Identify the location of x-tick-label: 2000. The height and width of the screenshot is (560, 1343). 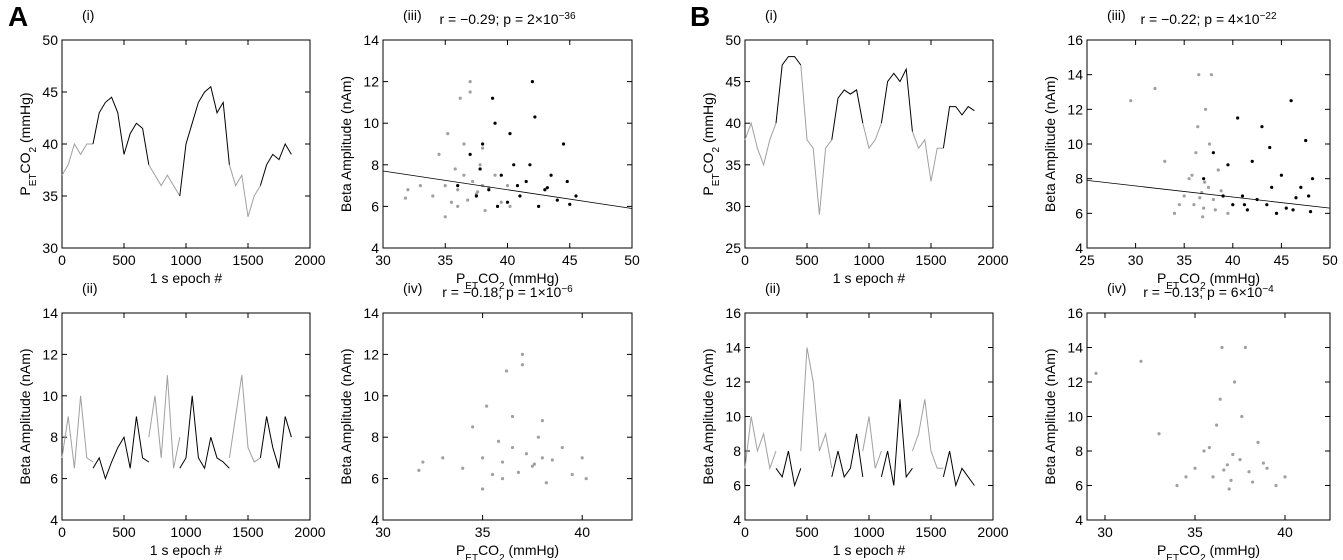
(992, 532).